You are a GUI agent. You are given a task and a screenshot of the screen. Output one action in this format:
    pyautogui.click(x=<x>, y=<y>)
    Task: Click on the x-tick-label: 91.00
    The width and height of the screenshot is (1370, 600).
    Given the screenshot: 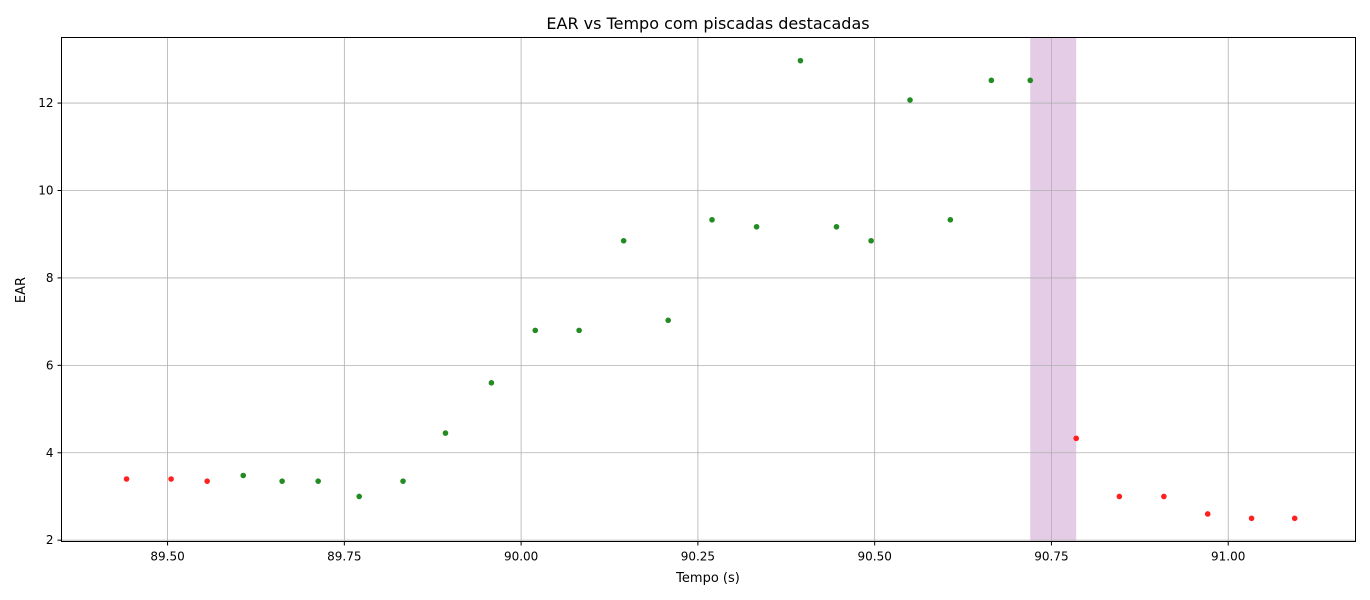 What is the action you would take?
    pyautogui.click(x=1228, y=557)
    